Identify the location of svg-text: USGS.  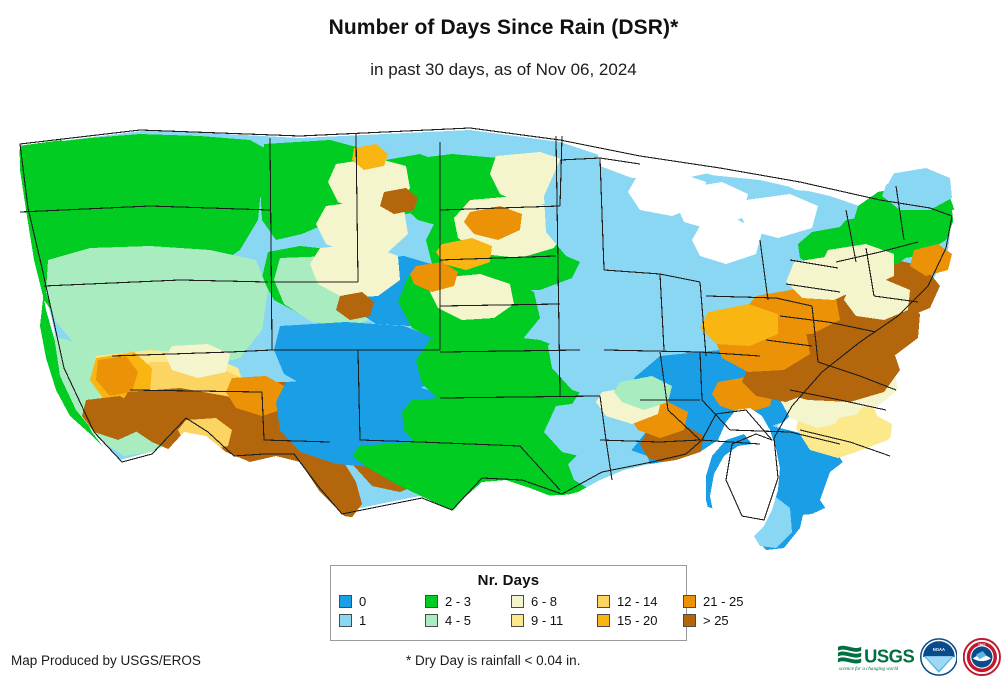
(888, 655).